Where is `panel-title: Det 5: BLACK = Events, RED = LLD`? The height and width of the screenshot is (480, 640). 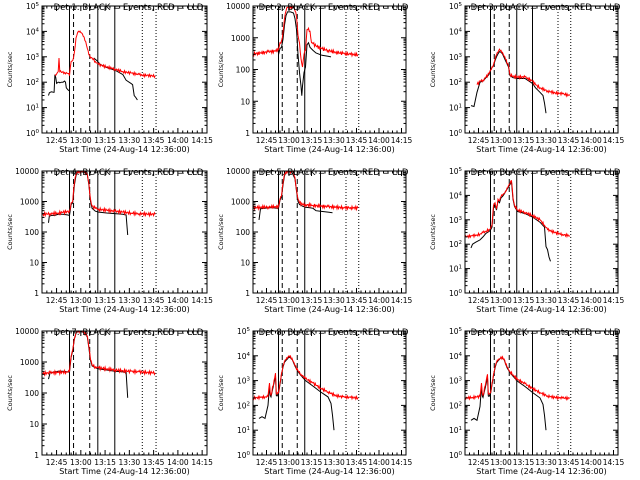 panel-title: Det 5: BLACK = Events, RED = LLD is located at coordinates (334, 173).